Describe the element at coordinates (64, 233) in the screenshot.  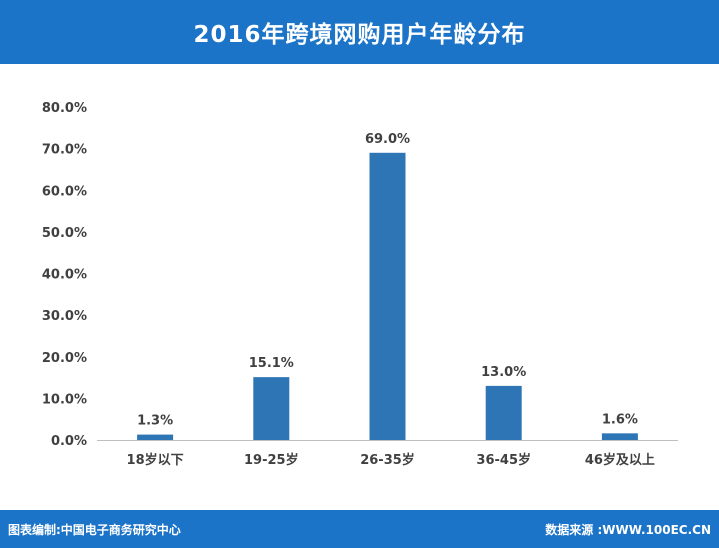
I see `y-tick-label: 50.0%` at that location.